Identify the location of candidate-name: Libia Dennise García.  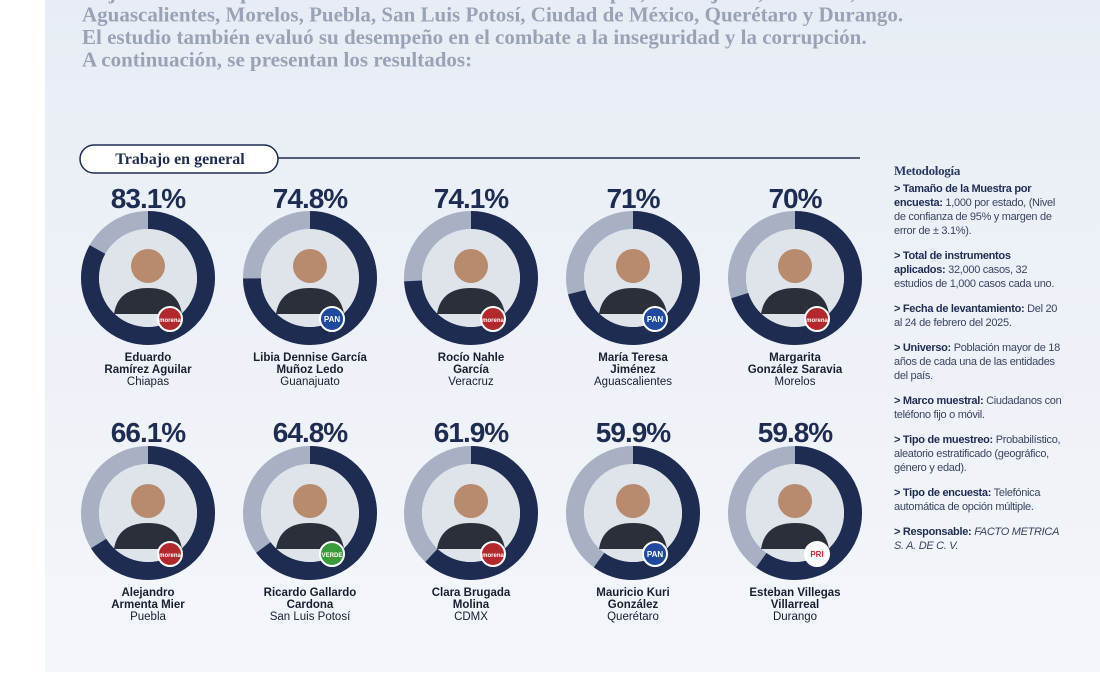
(310, 358).